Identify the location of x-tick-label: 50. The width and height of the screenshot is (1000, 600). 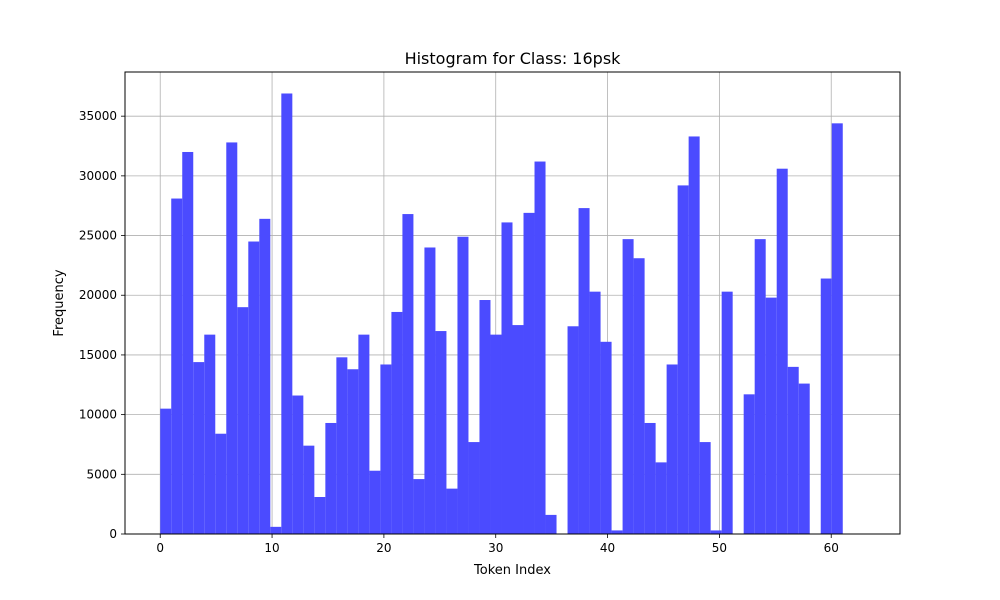
(719, 548).